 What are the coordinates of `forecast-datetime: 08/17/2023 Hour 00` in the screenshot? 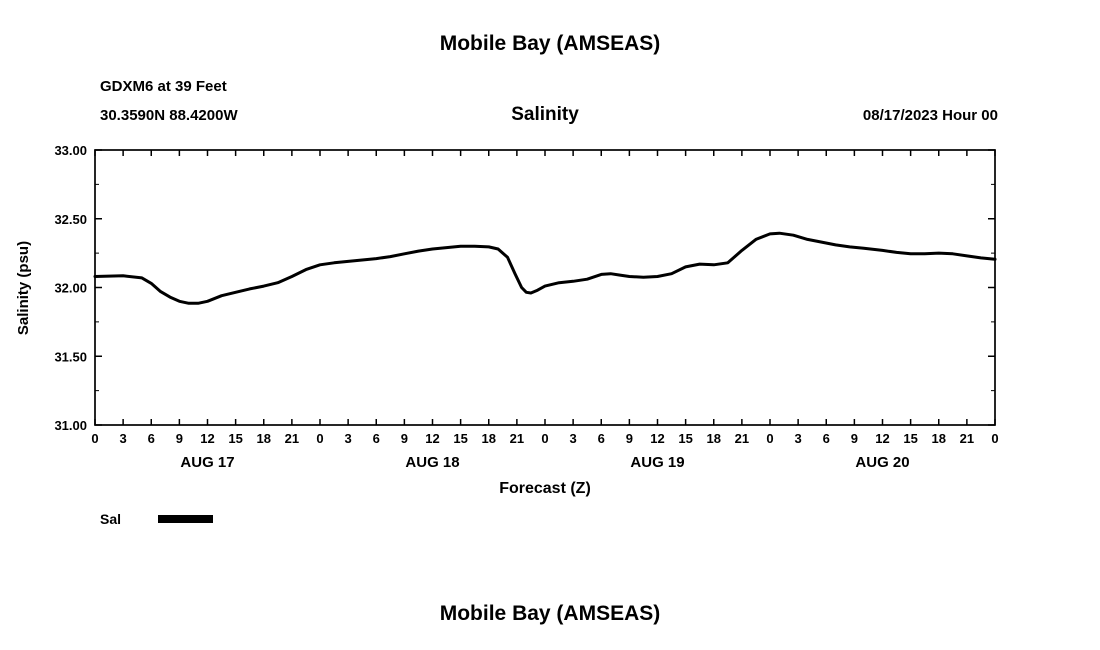 It's located at (930, 115).